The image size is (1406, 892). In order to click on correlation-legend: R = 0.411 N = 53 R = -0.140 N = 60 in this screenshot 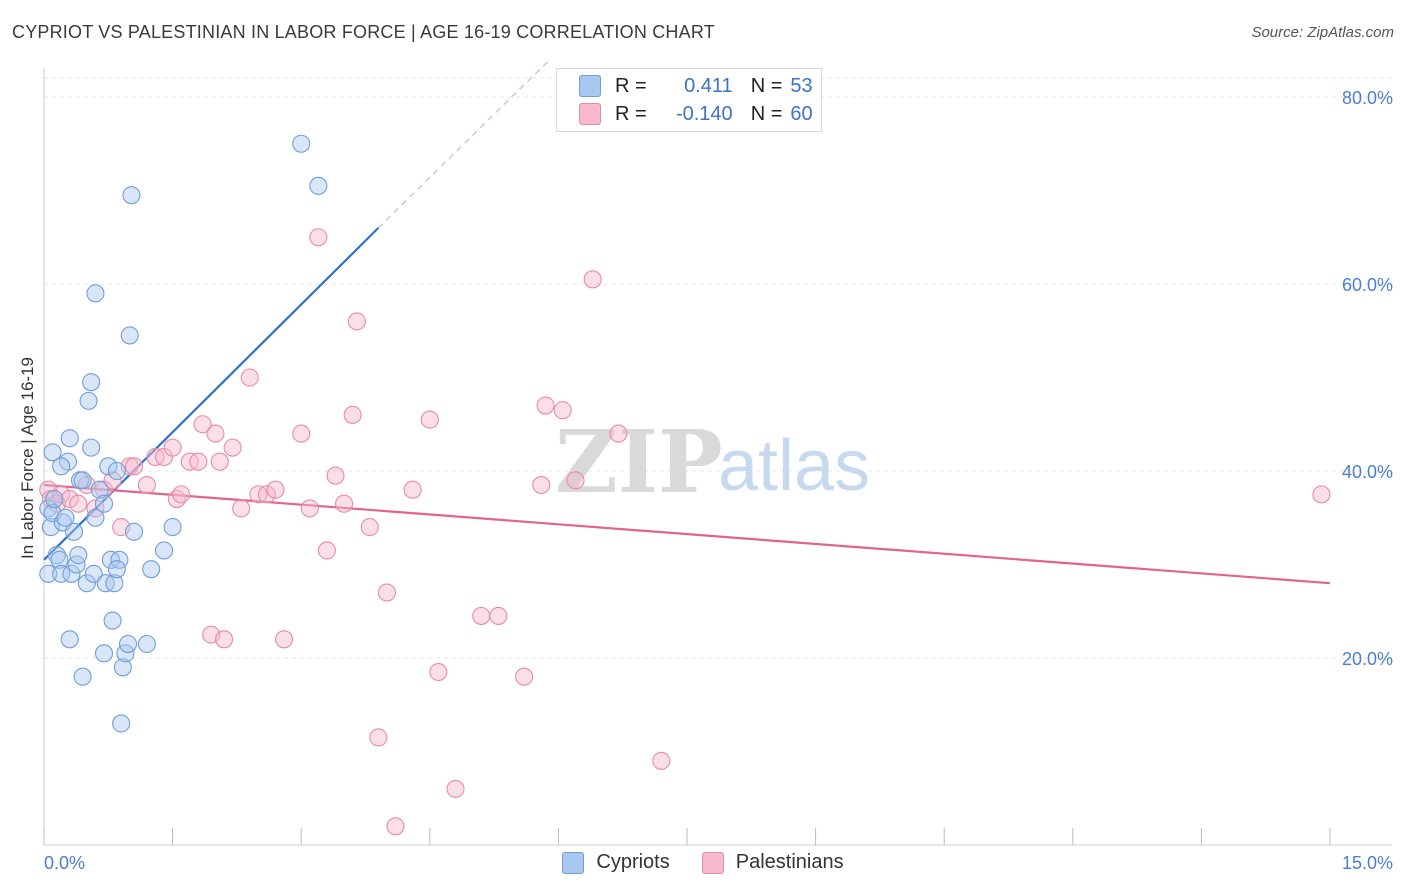, I will do `click(689, 100)`.